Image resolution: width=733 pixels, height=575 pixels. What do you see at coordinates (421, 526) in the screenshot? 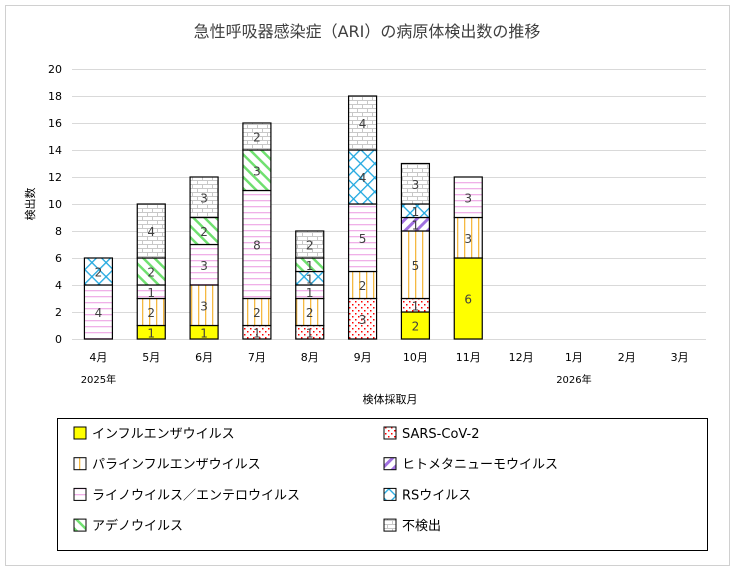
I see `legend-label: 不検出` at bounding box center [421, 526].